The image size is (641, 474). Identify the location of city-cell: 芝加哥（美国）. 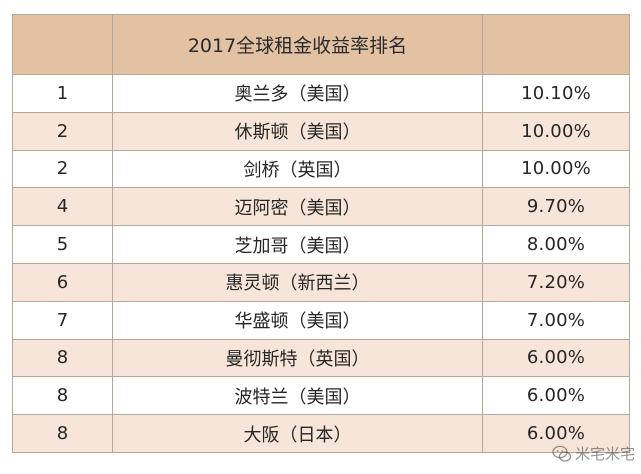
(297, 244).